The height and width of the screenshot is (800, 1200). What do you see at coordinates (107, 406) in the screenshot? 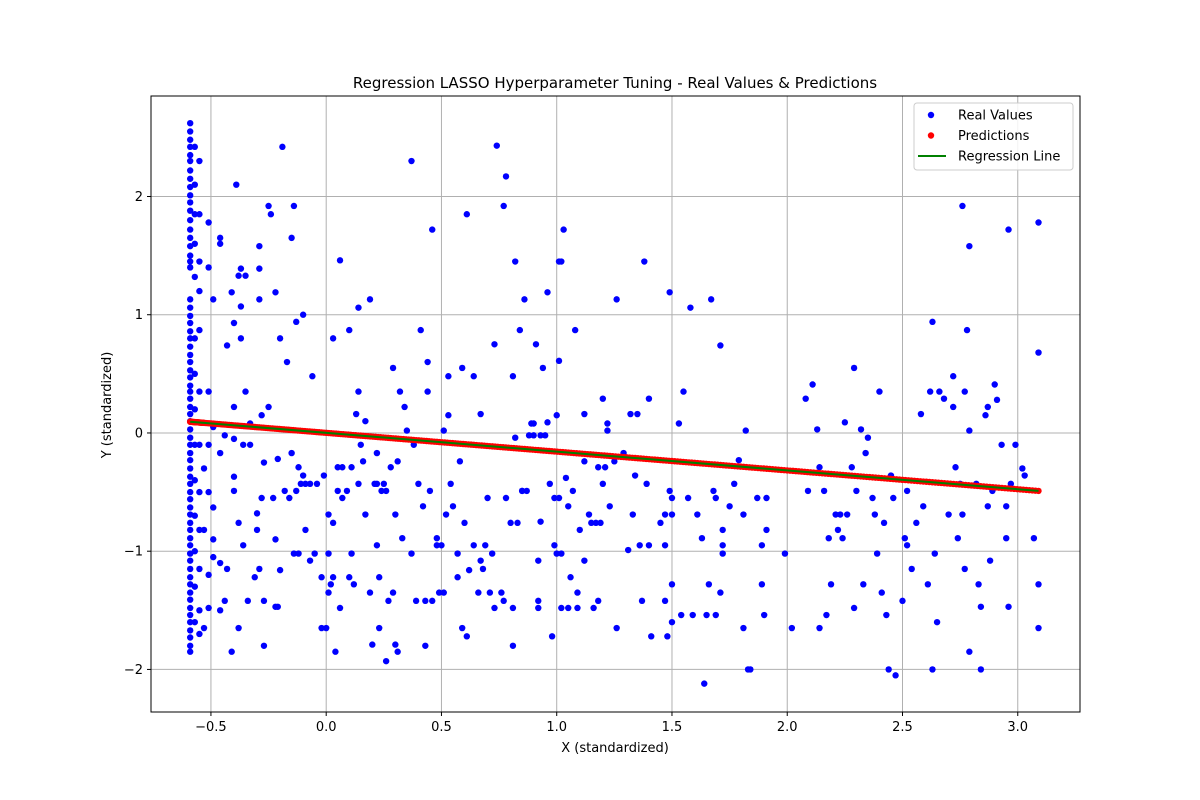
I see `y-axis-label: Y (standardized)` at bounding box center [107, 406].